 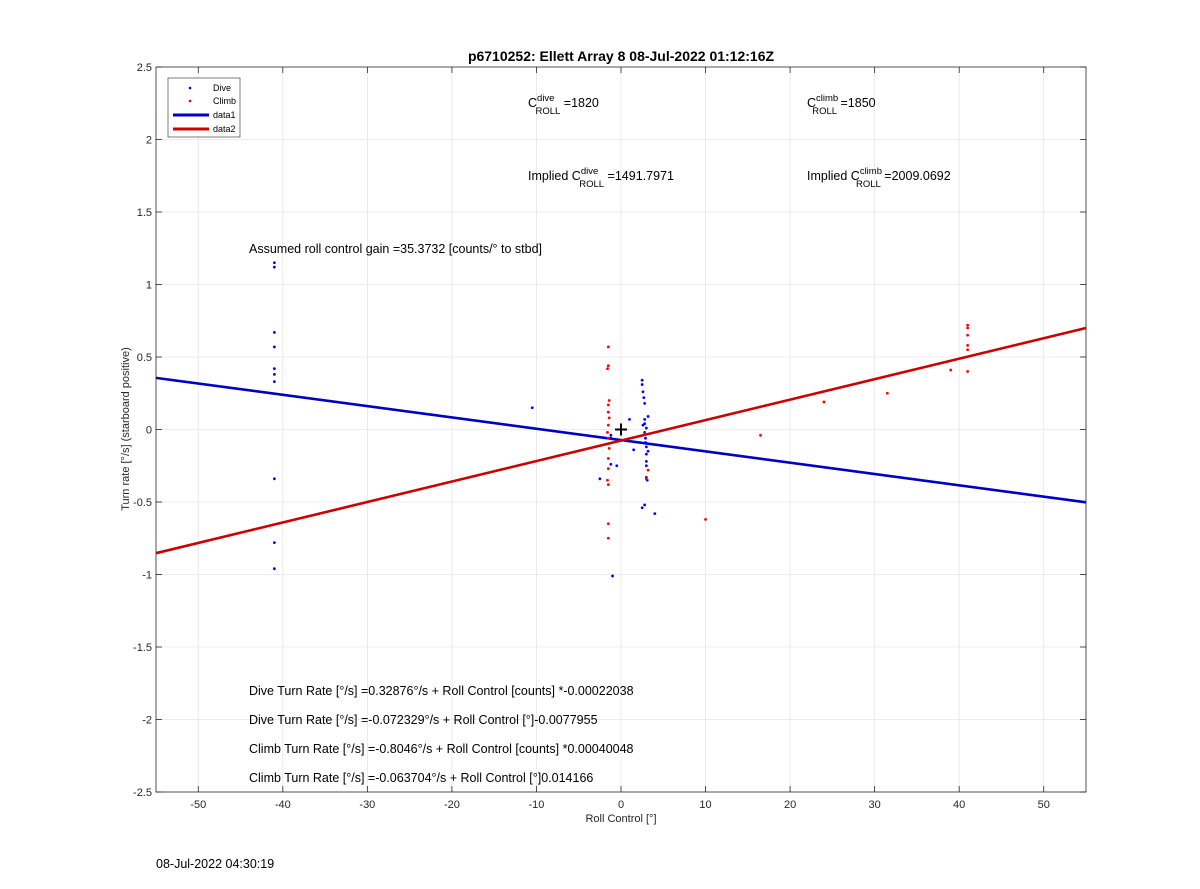 I want to click on footer-timestamp: 08-Jul-2022 04:30:19, so click(x=215, y=864).